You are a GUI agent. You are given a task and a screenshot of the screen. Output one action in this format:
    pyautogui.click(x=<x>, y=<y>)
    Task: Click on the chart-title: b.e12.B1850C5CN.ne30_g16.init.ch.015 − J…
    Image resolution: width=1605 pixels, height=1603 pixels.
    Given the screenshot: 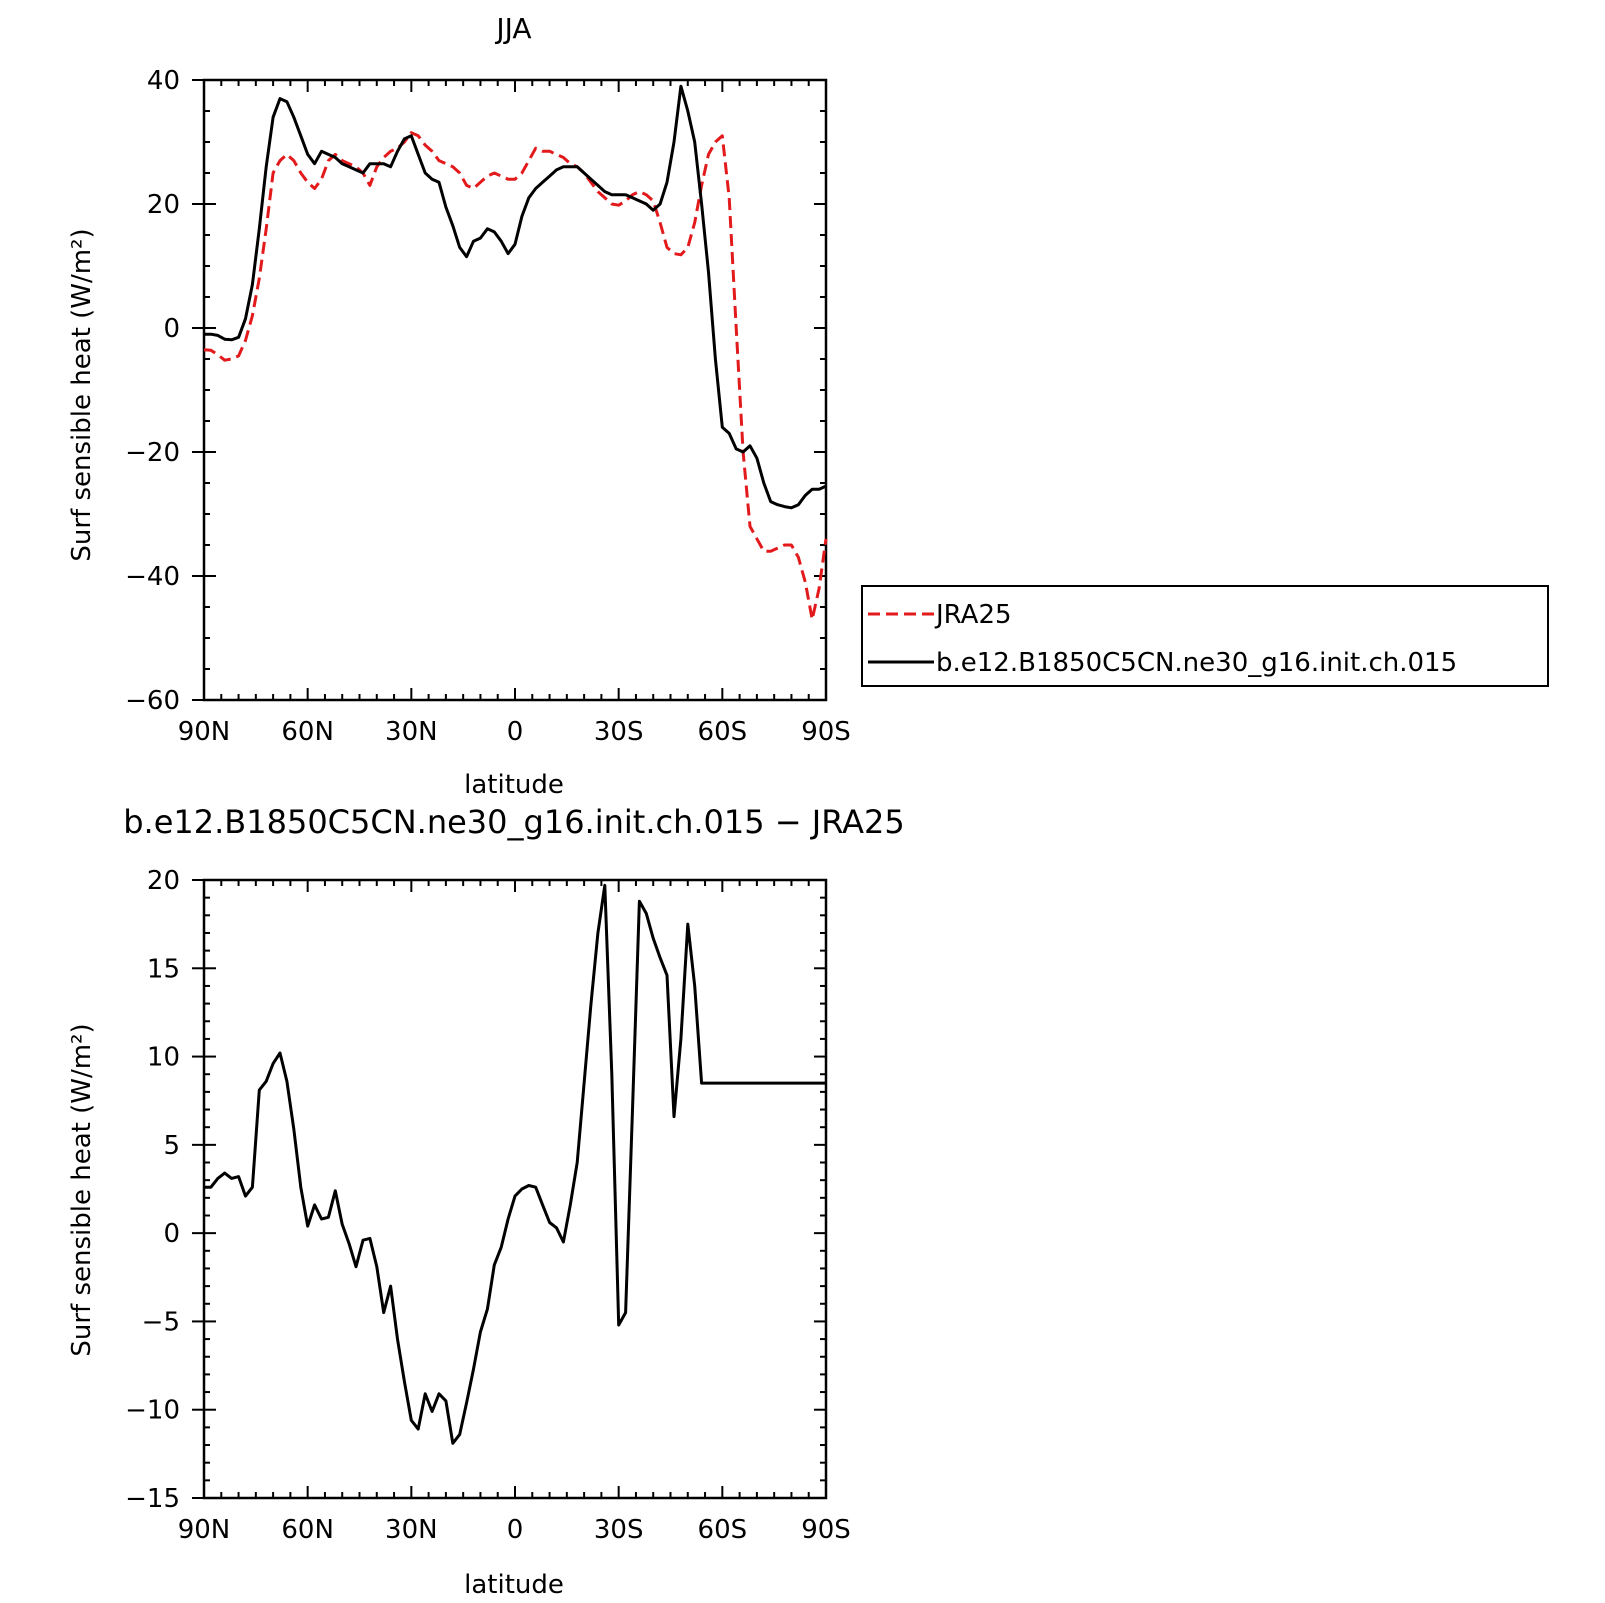 What is the action you would take?
    pyautogui.click(x=514, y=822)
    